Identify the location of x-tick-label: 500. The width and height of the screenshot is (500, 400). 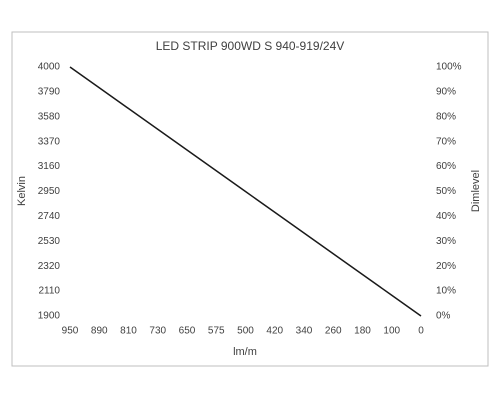
(245, 331).